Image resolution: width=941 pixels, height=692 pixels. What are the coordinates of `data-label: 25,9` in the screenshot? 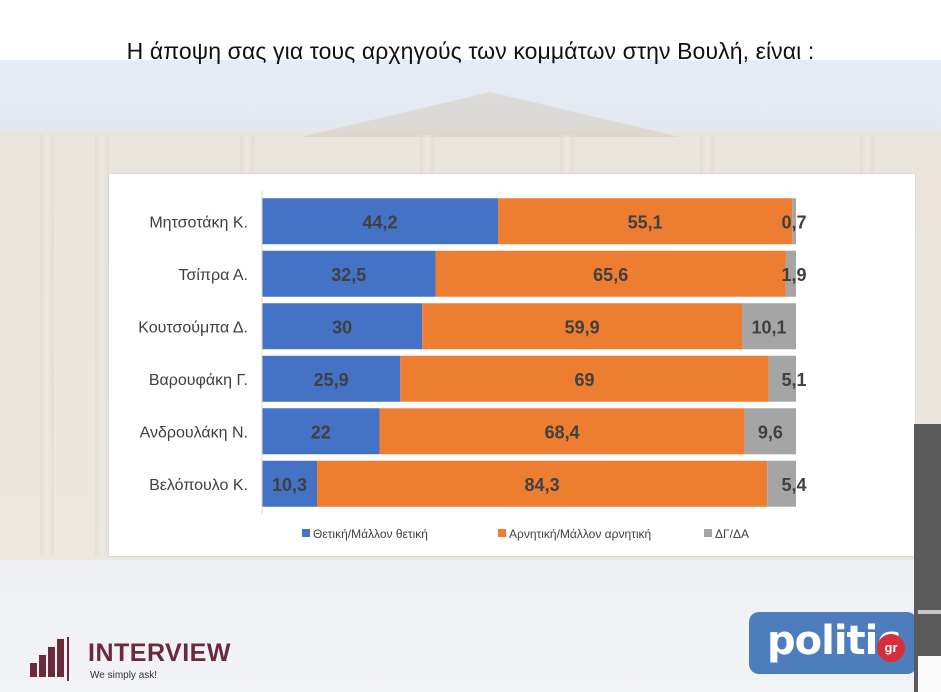 It's located at (331, 380).